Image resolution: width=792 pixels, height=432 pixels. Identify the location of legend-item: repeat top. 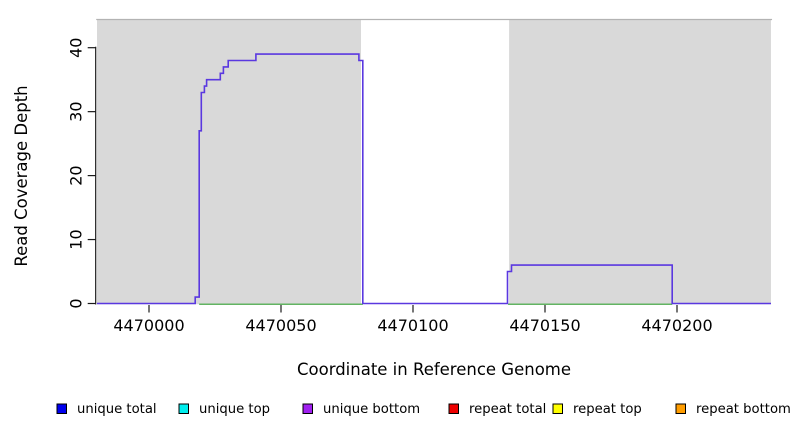
(597, 409).